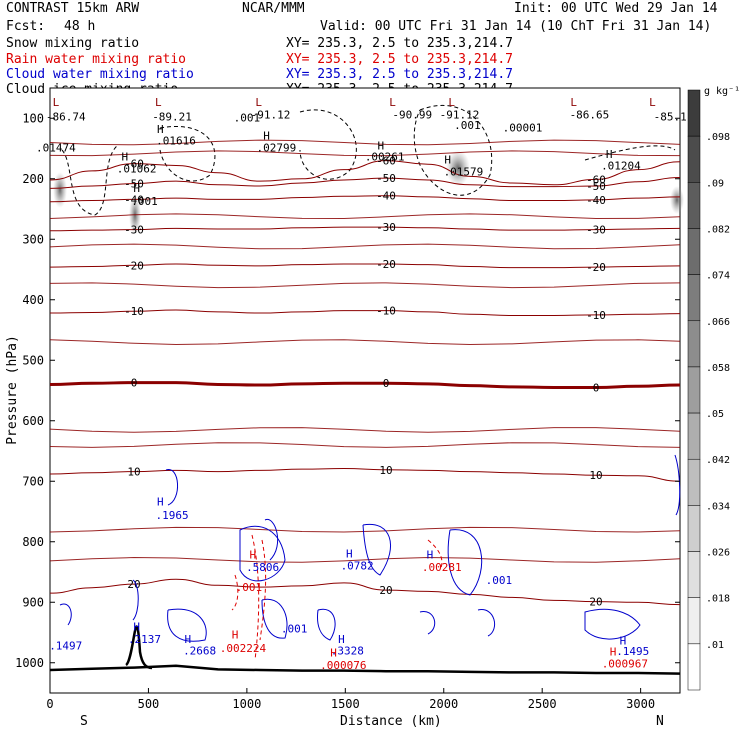  I want to click on y-tick-label: 400, so click(33, 300).